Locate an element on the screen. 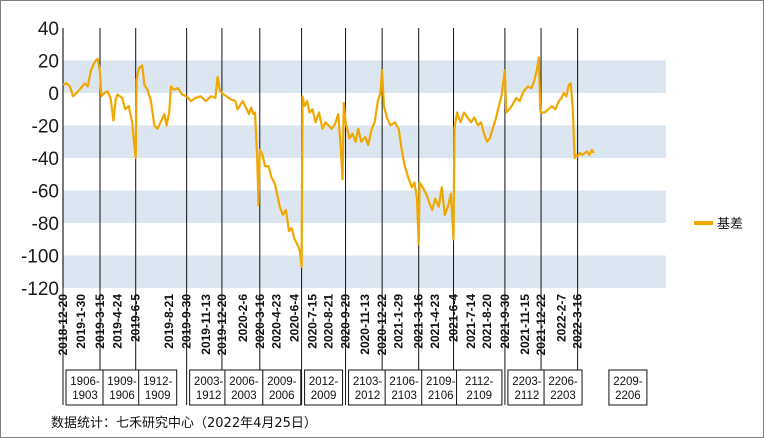  x-tick-label: 2020-2-6 is located at coordinates (243, 318).